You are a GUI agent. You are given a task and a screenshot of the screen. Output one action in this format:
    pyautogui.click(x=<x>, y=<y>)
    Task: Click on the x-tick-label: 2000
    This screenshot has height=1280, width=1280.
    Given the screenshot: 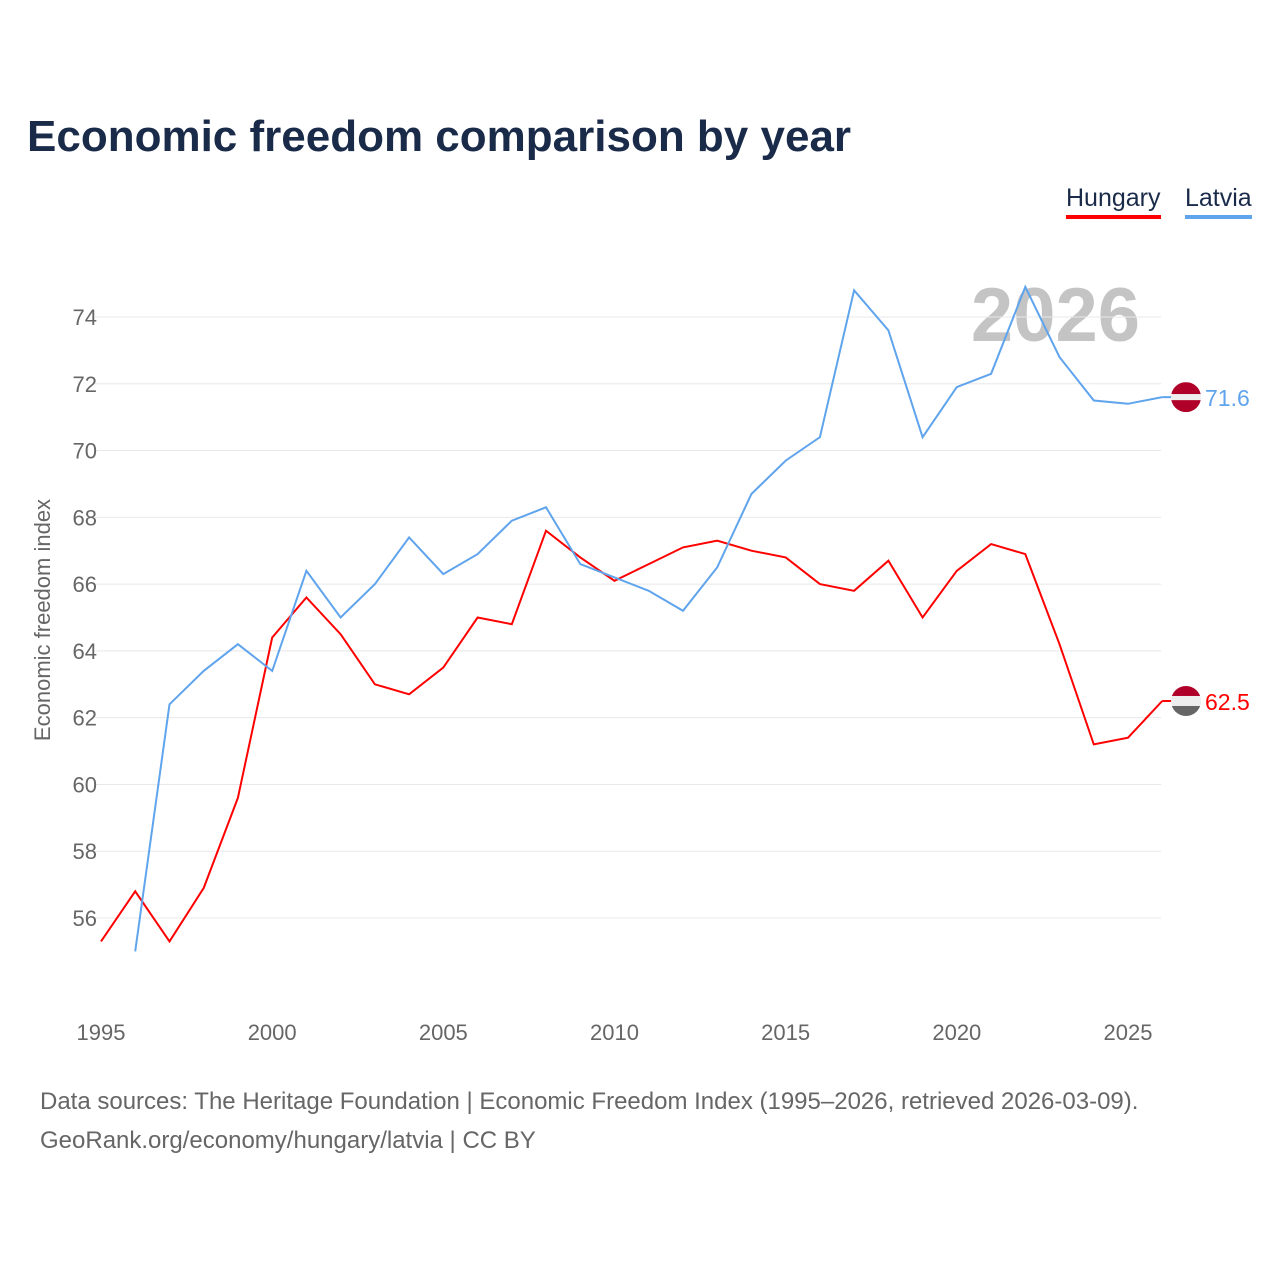 What is the action you would take?
    pyautogui.click(x=272, y=1032)
    